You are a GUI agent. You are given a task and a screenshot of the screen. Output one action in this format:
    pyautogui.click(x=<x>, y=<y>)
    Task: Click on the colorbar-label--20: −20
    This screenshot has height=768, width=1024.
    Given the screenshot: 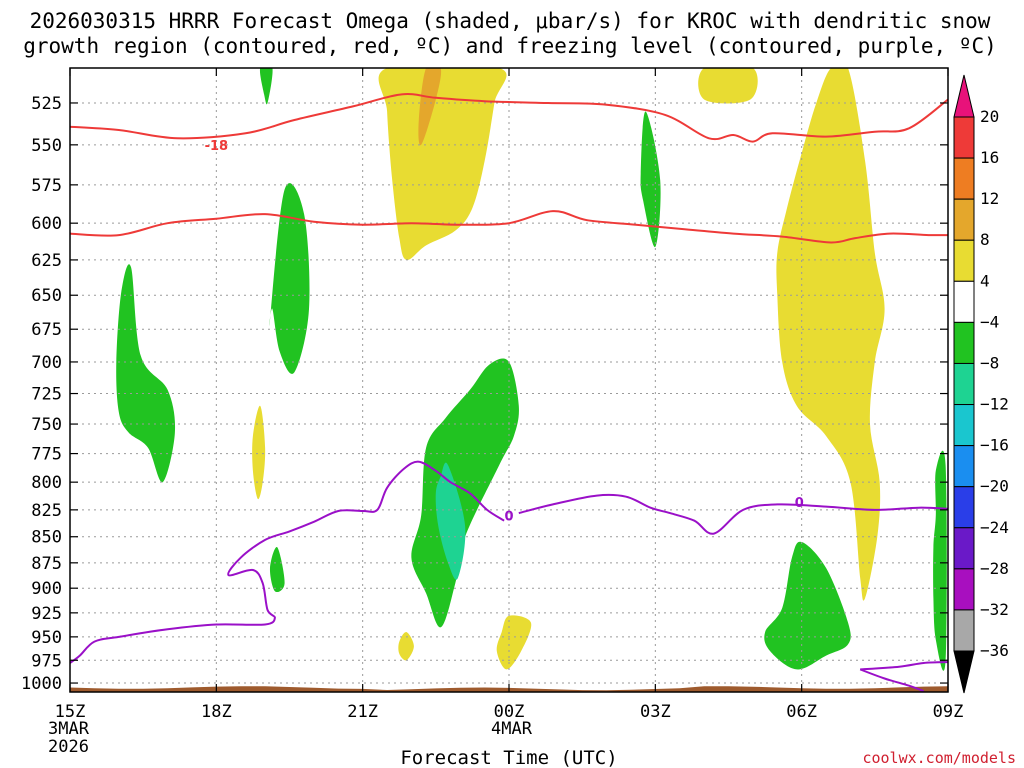 What is the action you would take?
    pyautogui.click(x=994, y=486)
    